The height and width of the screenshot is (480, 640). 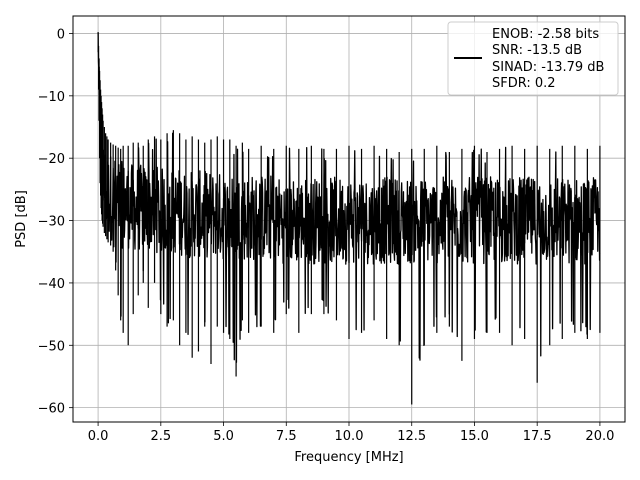 I want to click on x-tick-label: 2.5, so click(x=160, y=436).